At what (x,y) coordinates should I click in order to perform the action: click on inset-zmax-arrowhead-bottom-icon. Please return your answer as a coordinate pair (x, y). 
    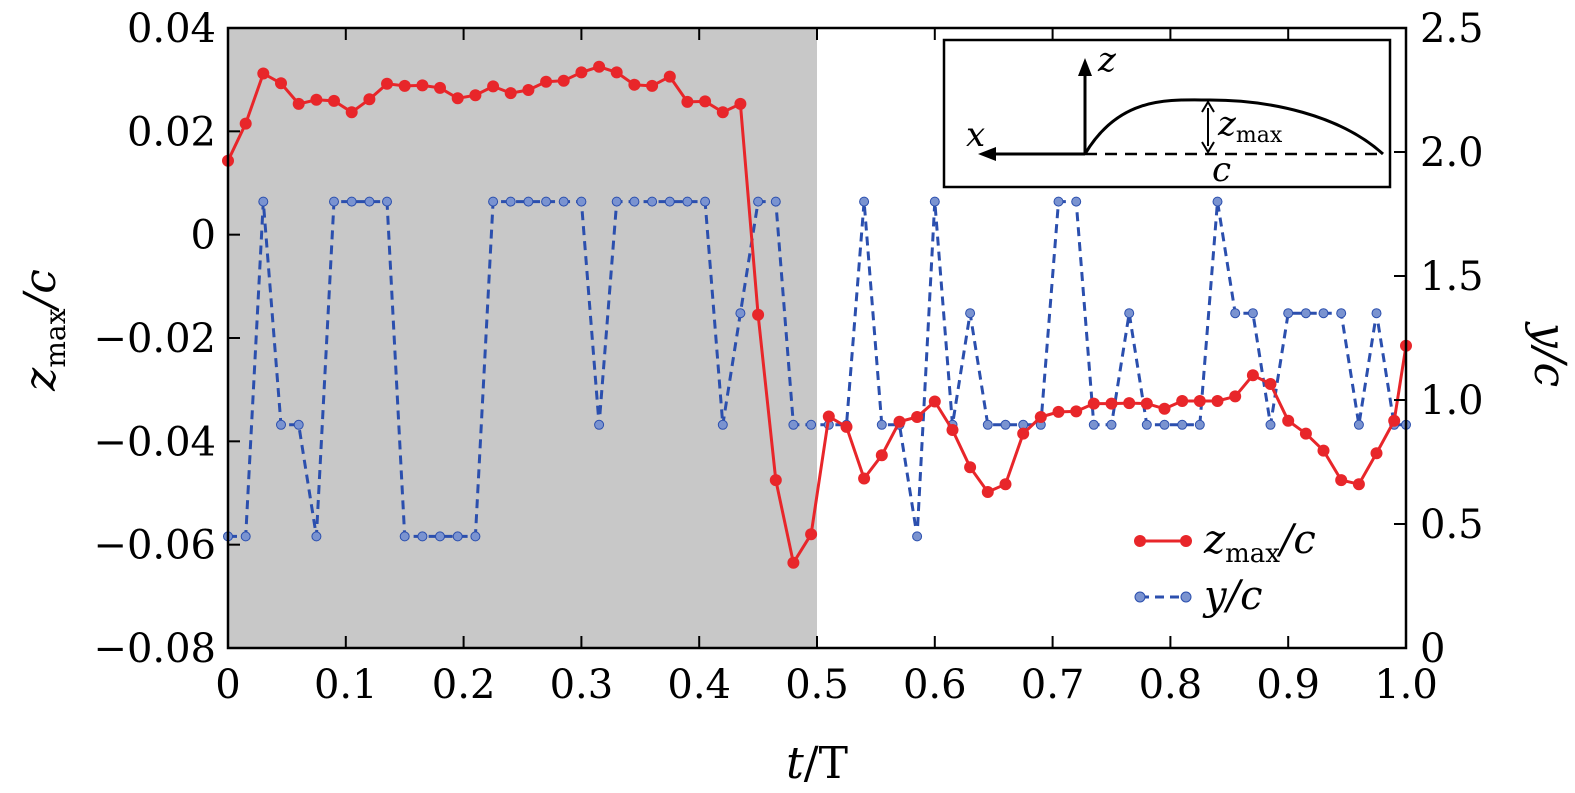
    Looking at the image, I should click on (1208, 147).